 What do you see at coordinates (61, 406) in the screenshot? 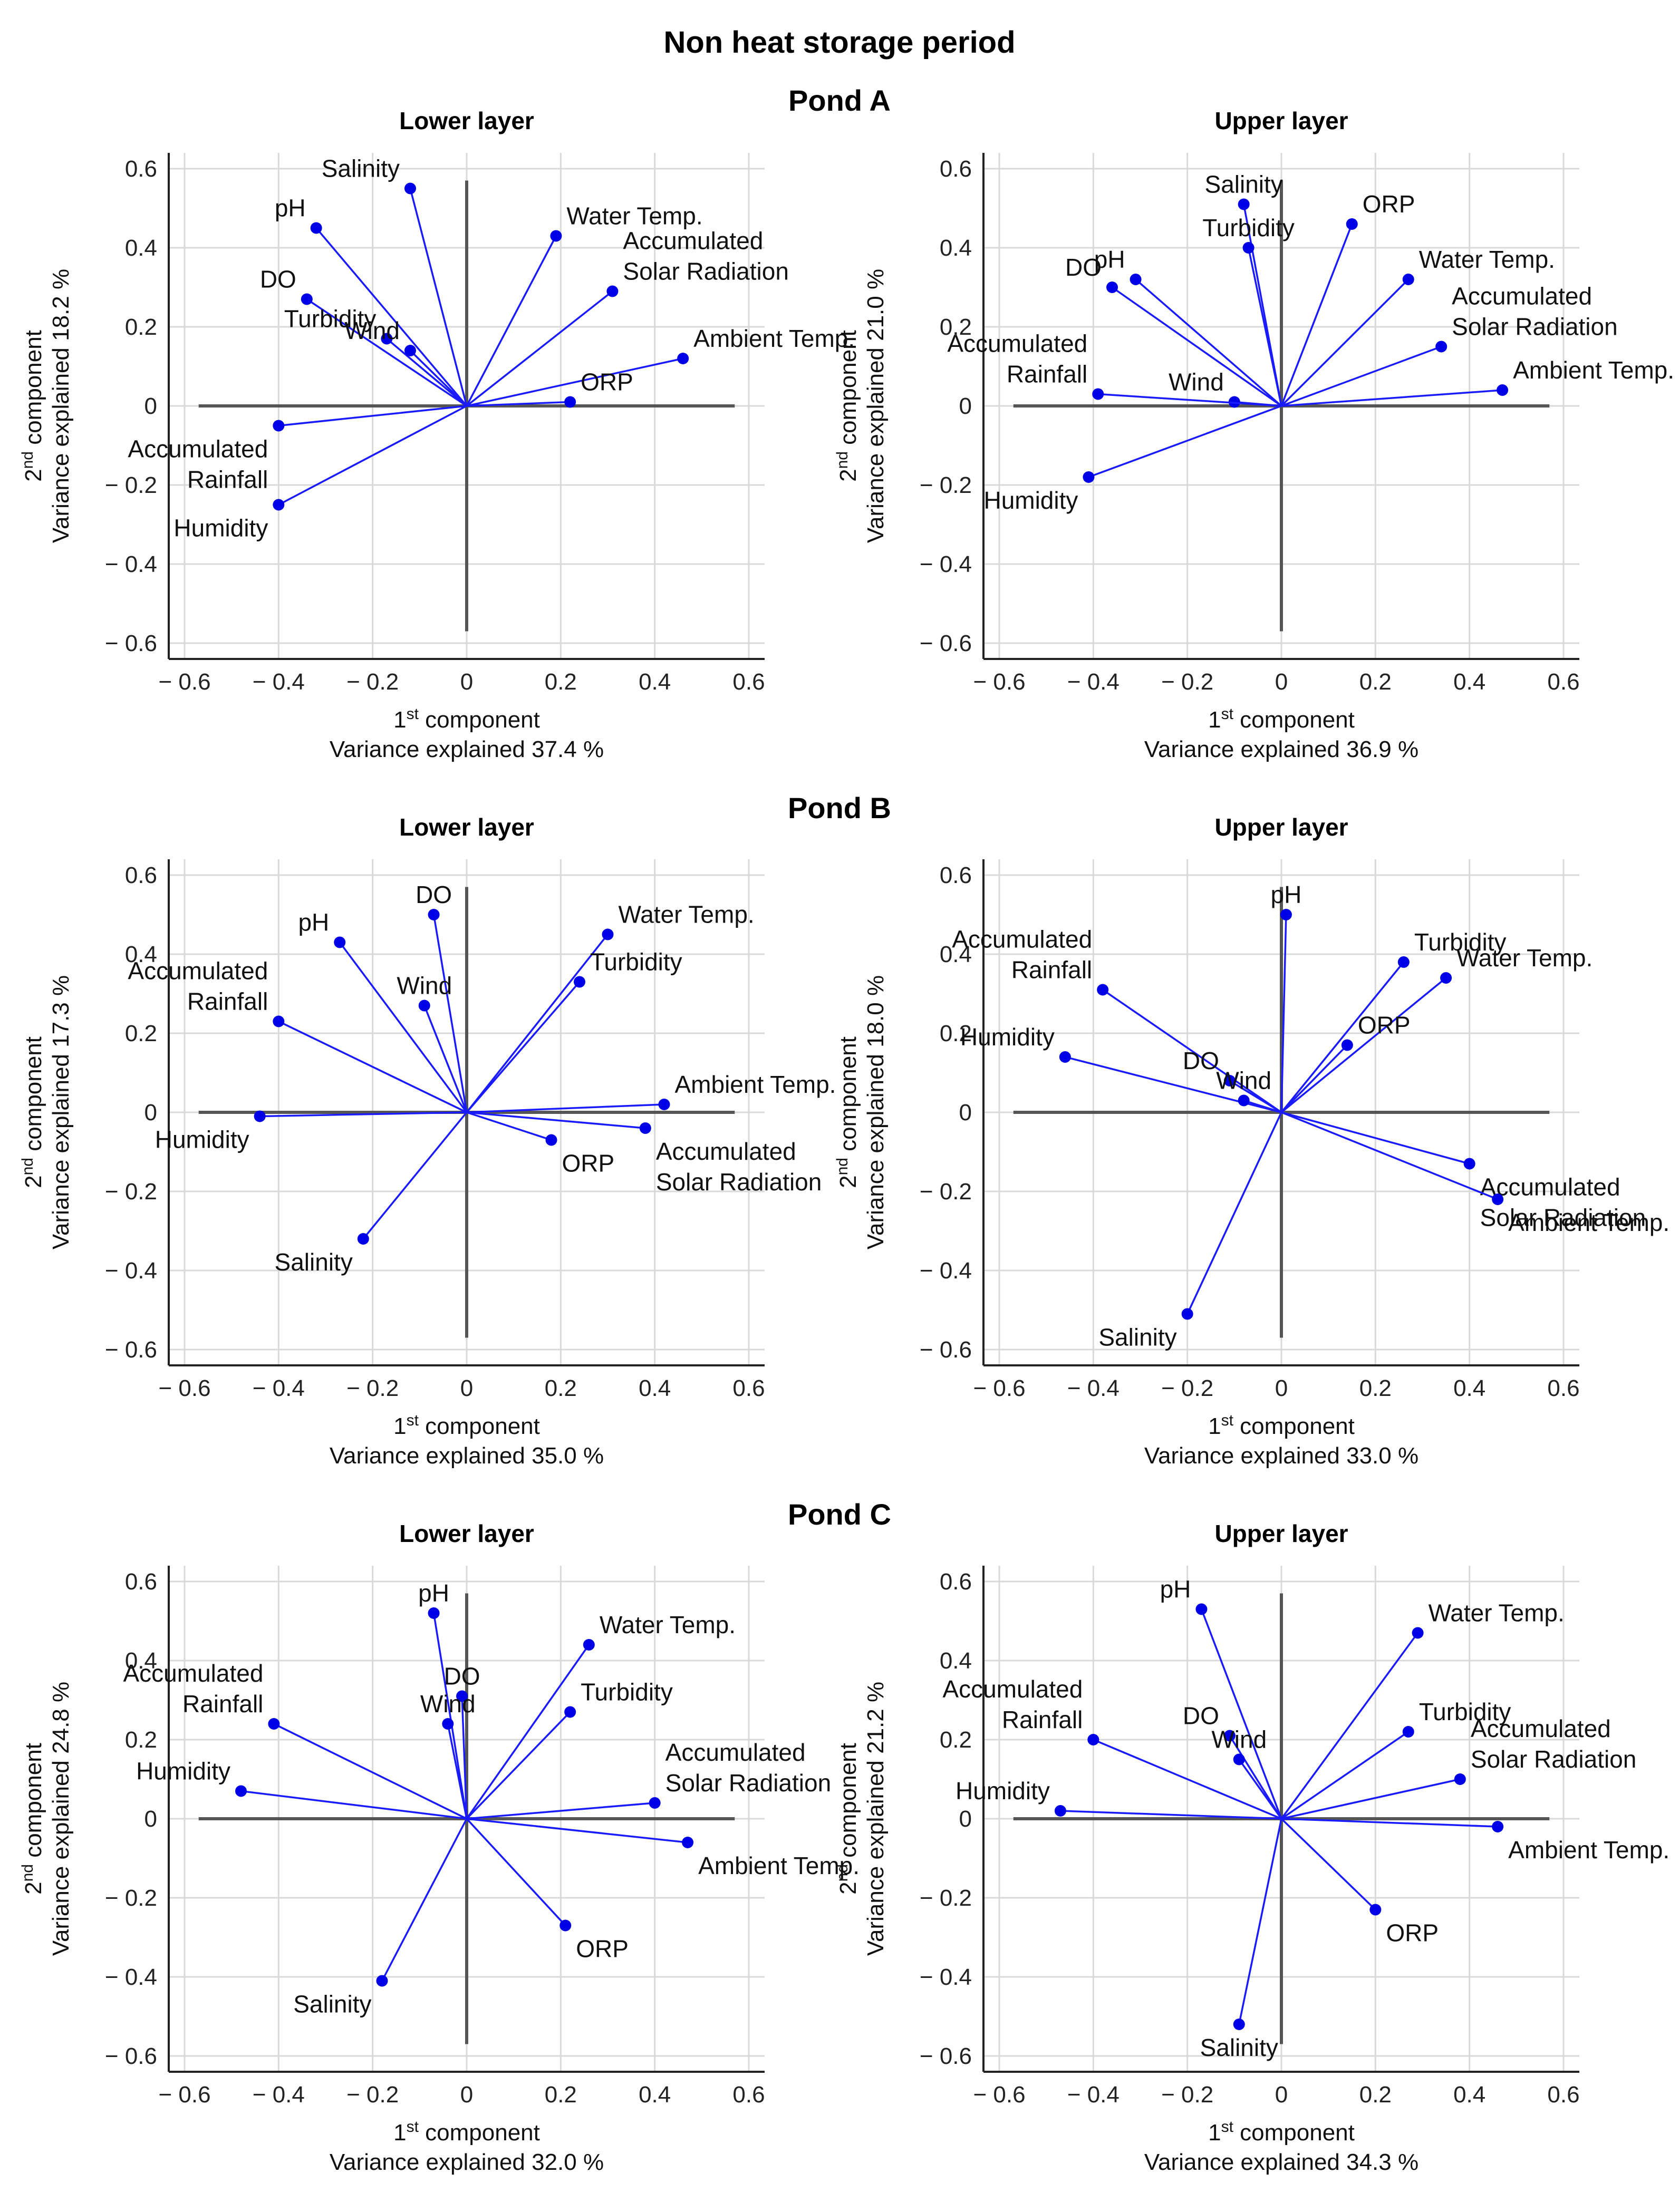
I see `y-variance-label: Variance explained 18.2 %` at bounding box center [61, 406].